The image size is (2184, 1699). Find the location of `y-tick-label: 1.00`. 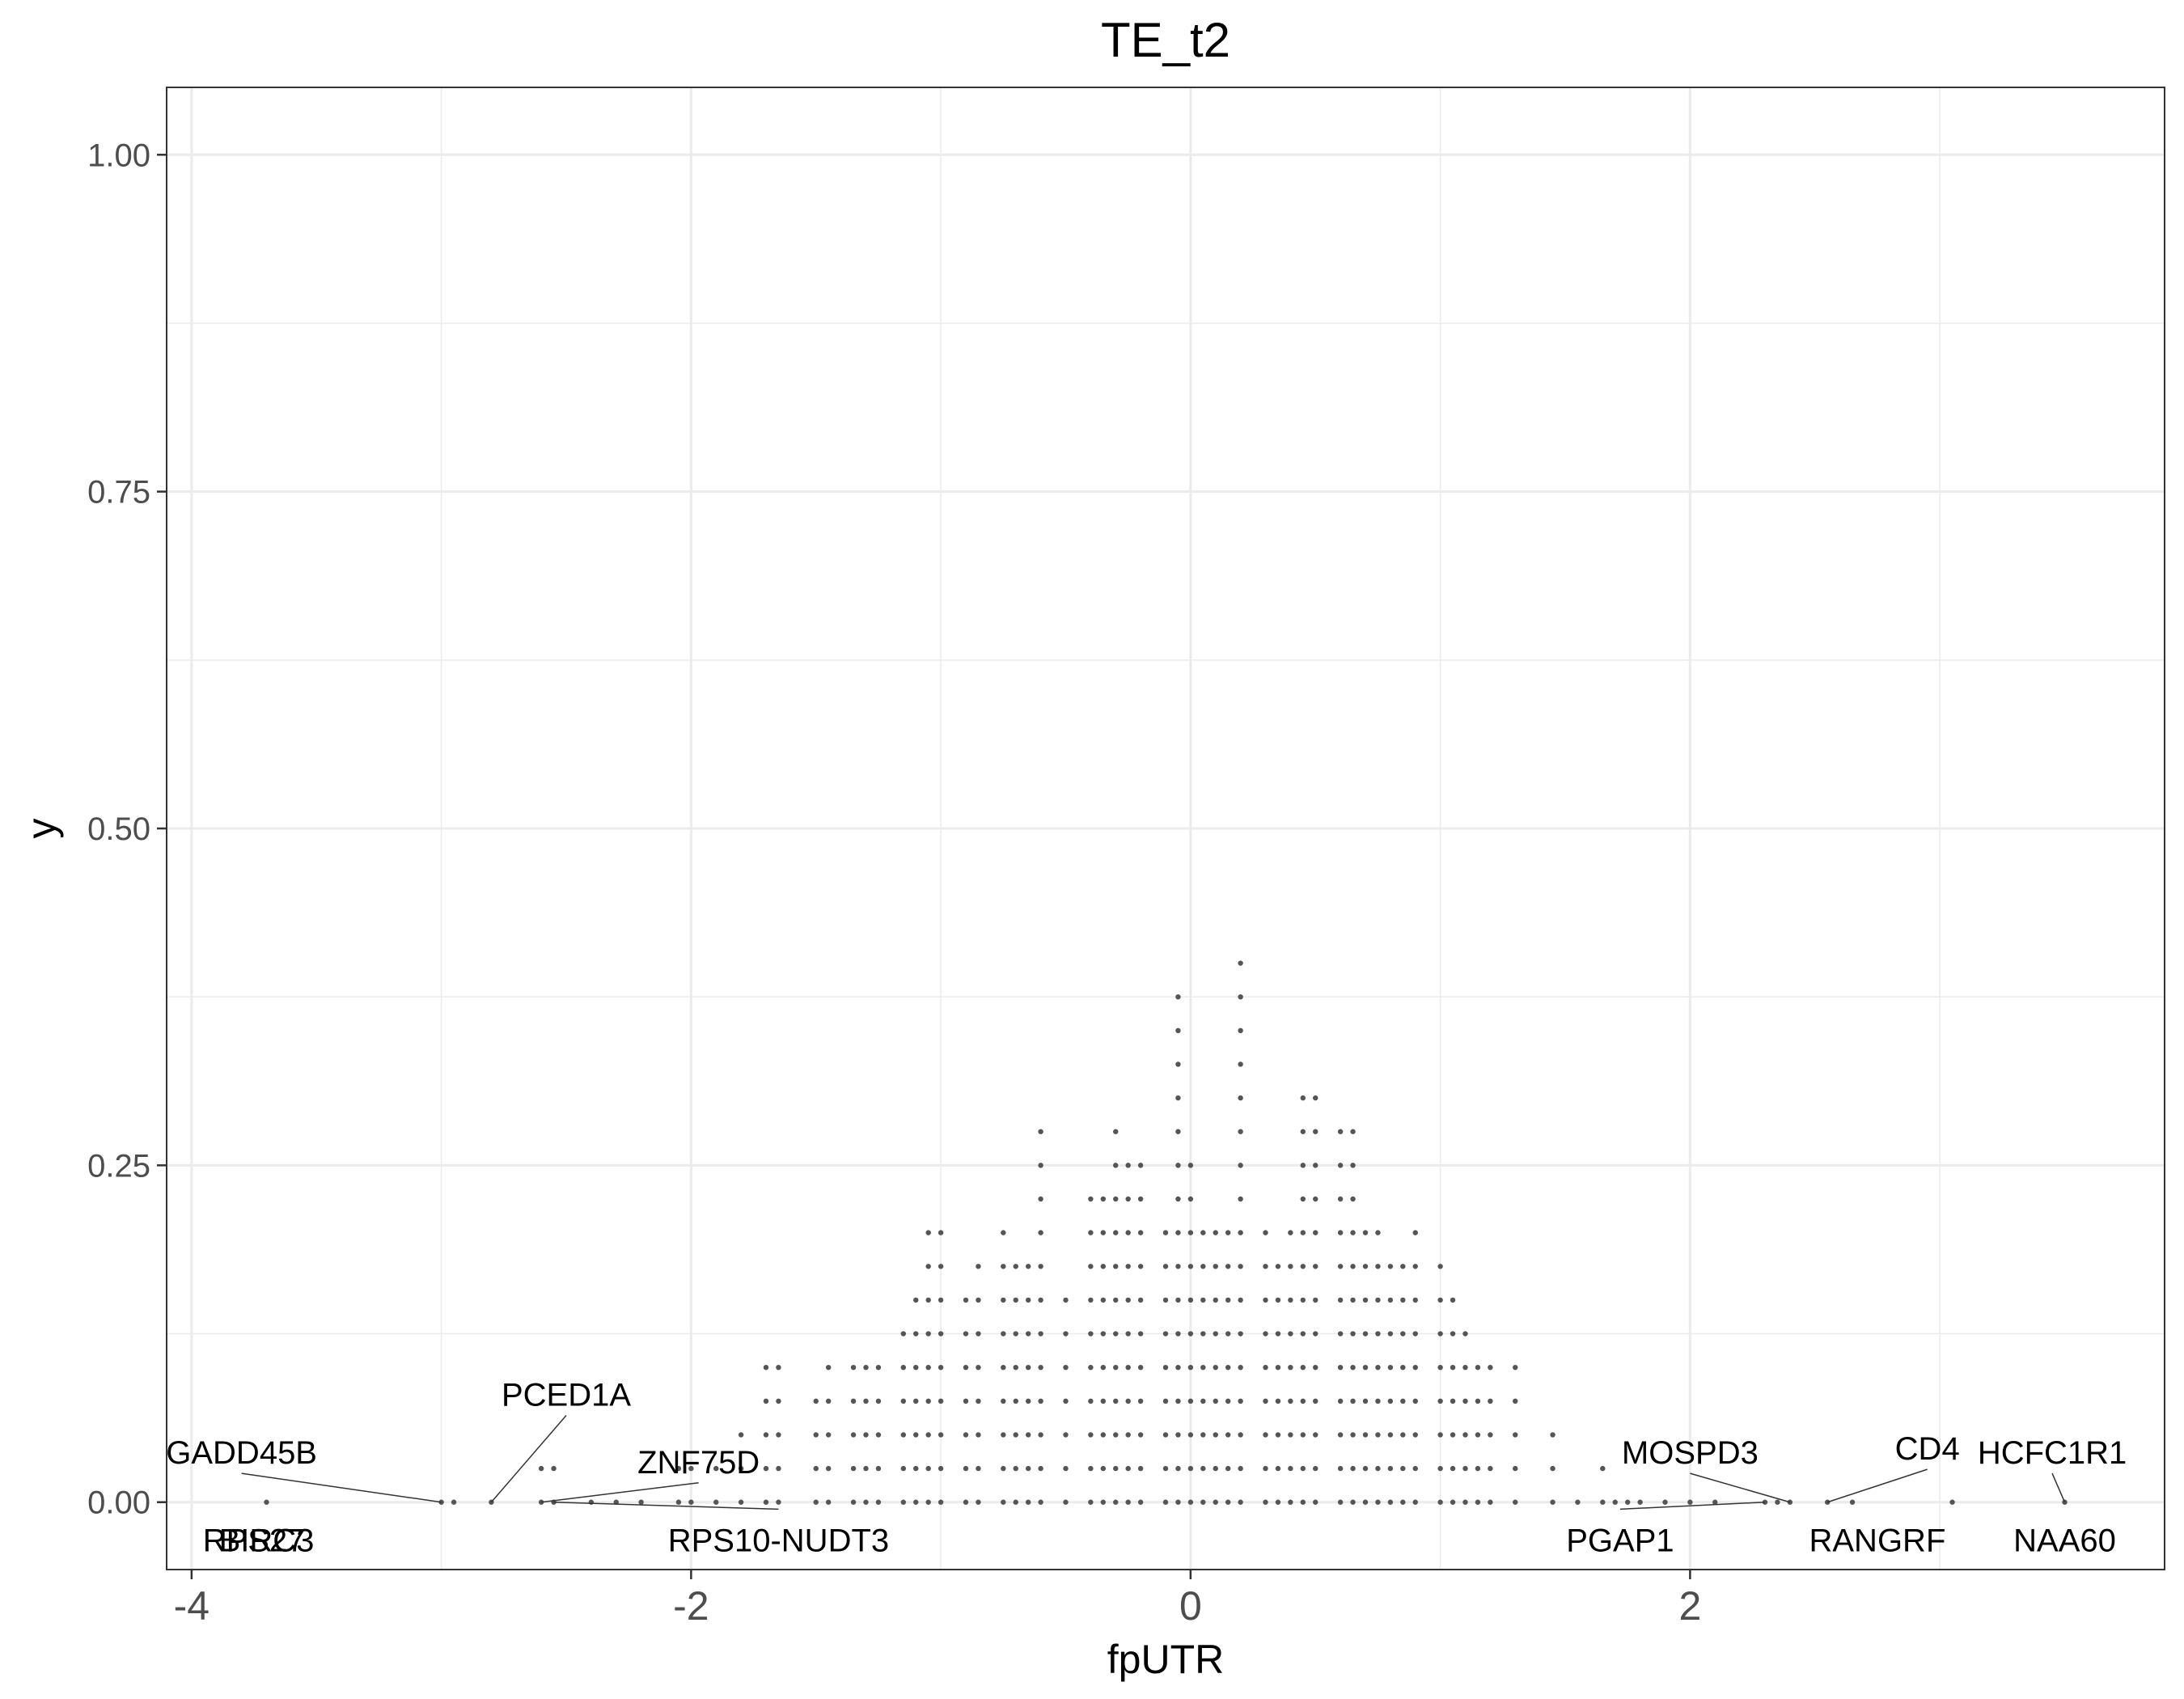

y-tick-label: 1.00 is located at coordinates (119, 155).